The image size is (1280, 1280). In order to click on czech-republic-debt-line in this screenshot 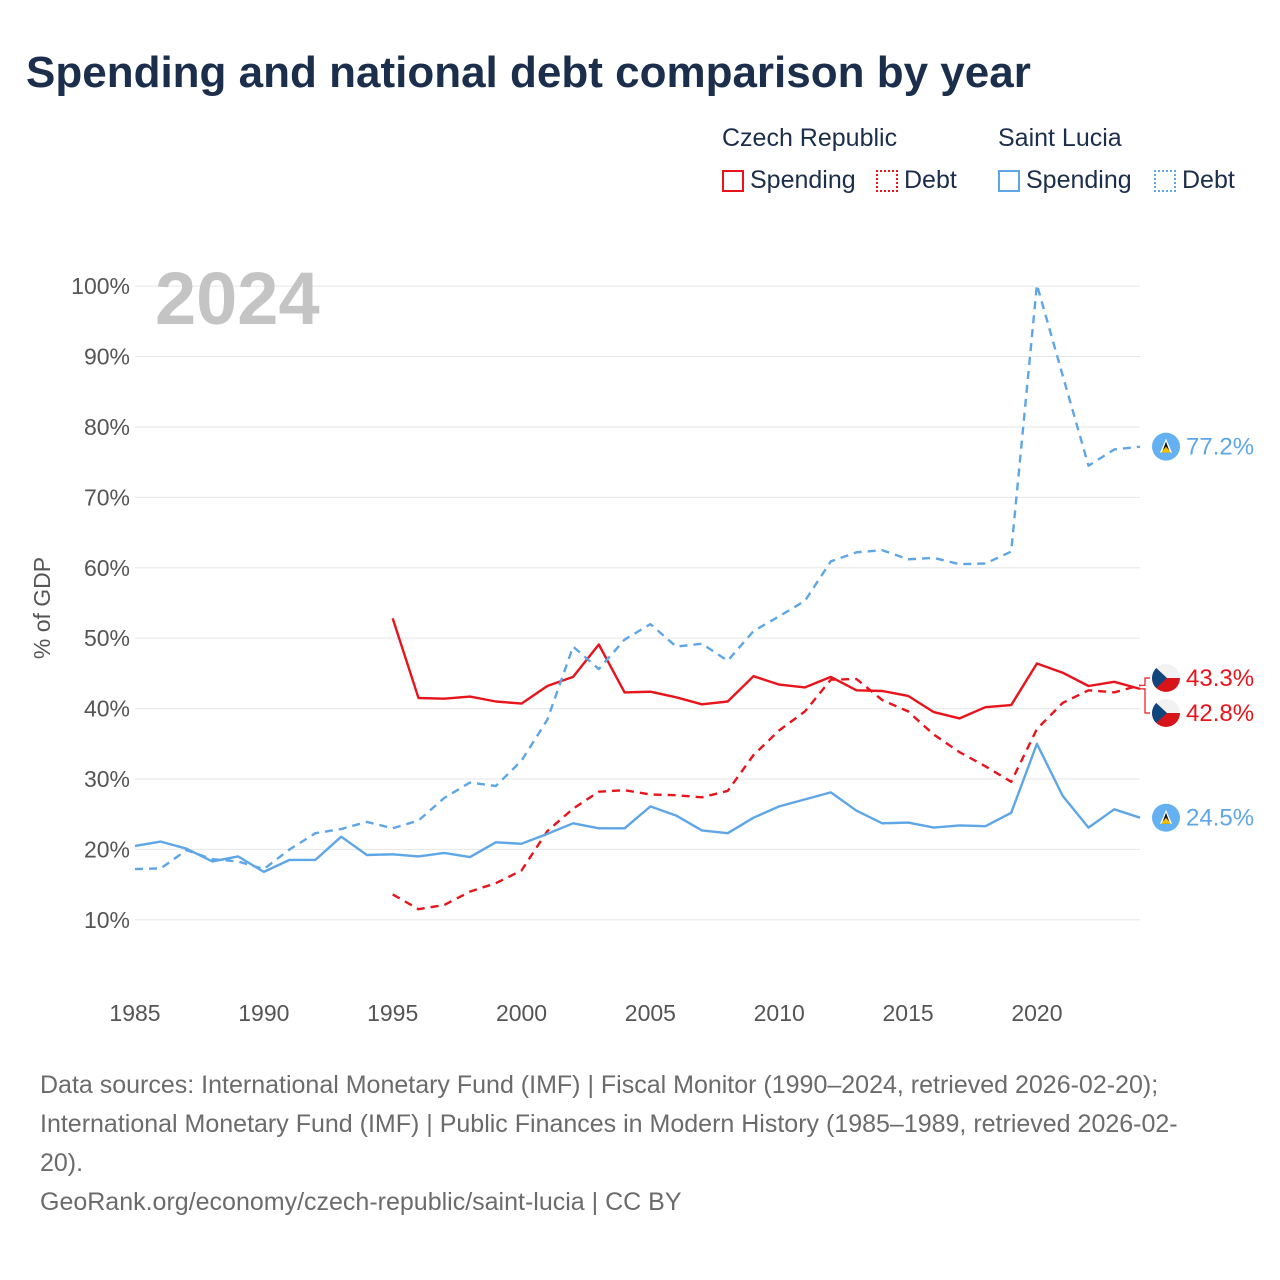, I will do `click(766, 794)`.